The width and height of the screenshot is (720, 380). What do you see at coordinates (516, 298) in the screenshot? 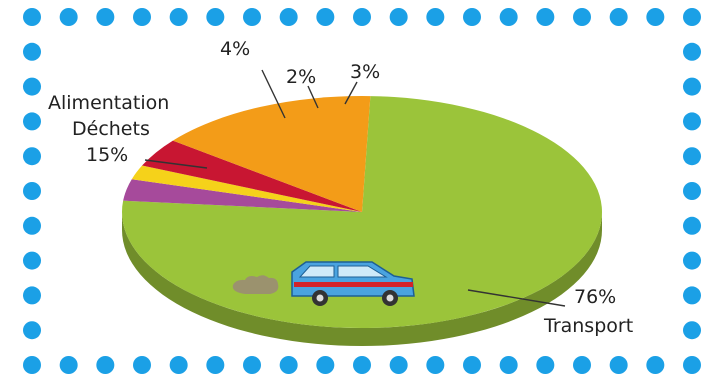
I see `leader-line-transport` at bounding box center [516, 298].